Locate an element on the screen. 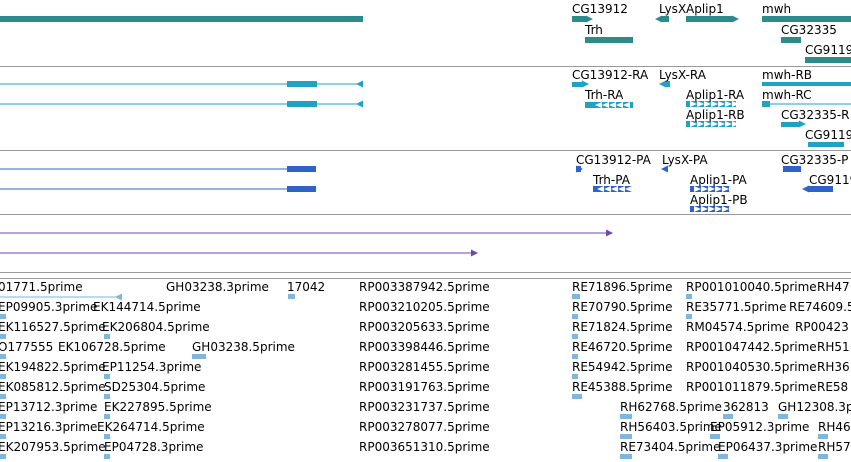  transcript-label-aplip1-ra: Aplip1-RA is located at coordinates (715, 95).